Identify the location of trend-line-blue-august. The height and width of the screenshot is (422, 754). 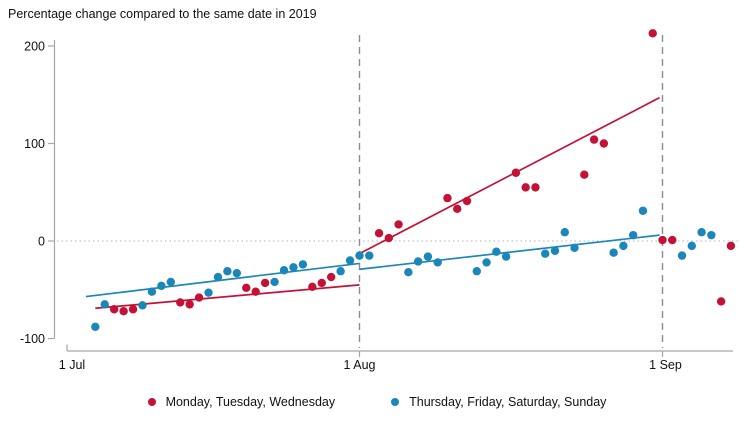
(509, 252).